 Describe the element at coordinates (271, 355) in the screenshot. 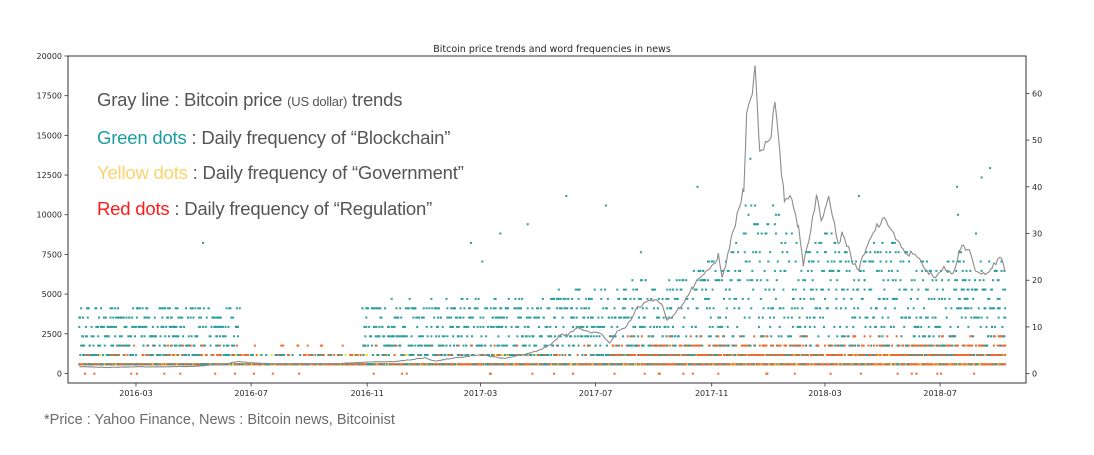

I see `government-dot` at that location.